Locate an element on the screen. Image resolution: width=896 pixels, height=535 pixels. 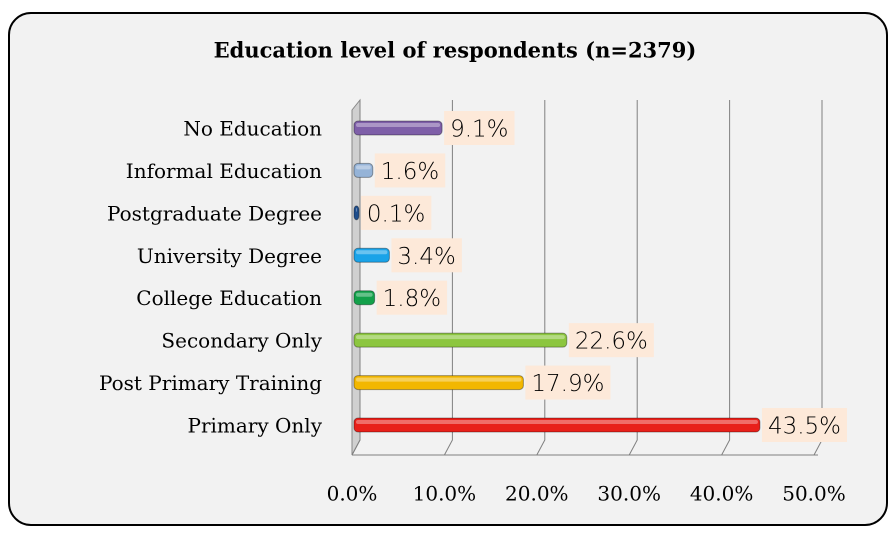
value-label: 17.9% is located at coordinates (567, 384).